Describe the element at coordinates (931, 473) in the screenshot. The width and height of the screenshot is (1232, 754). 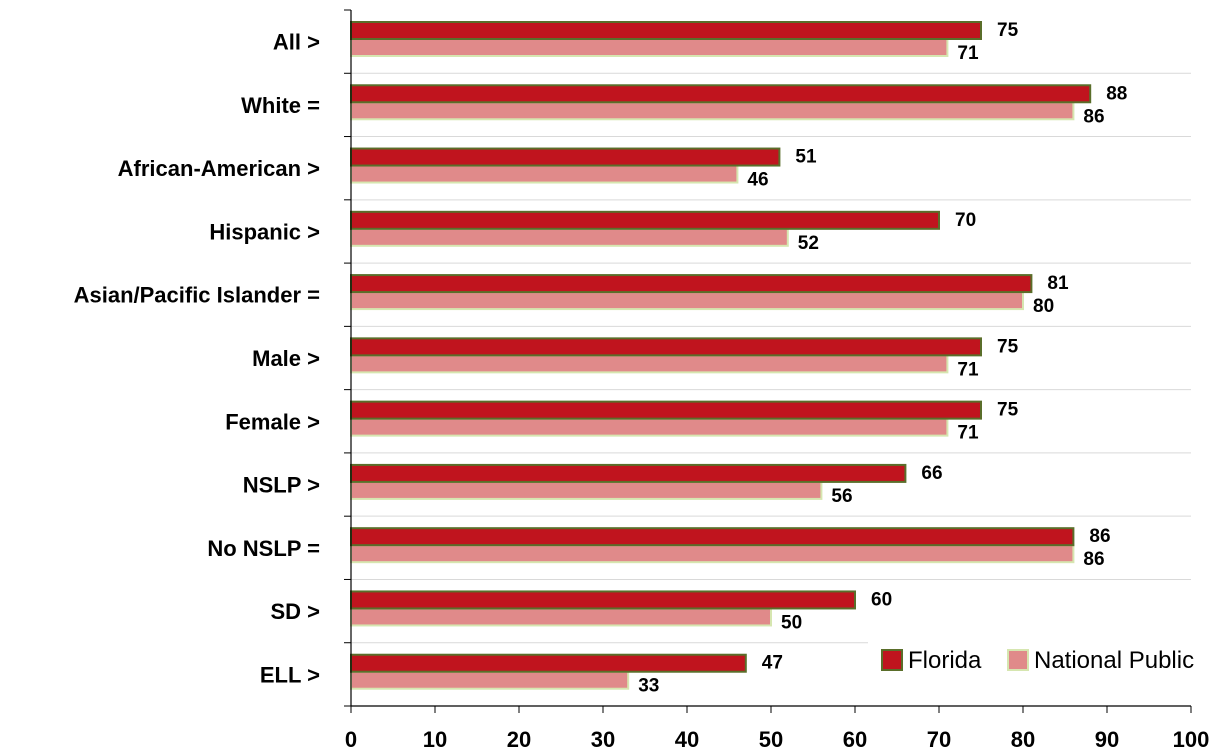
I see `data-label-florida: 66` at that location.